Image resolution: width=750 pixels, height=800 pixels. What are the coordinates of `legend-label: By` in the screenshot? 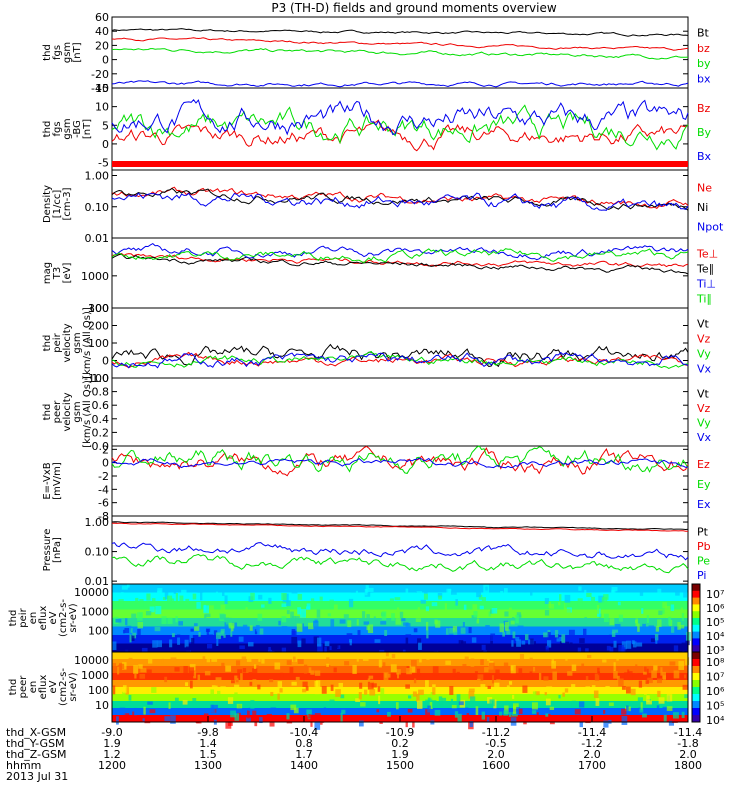 It's located at (704, 132).